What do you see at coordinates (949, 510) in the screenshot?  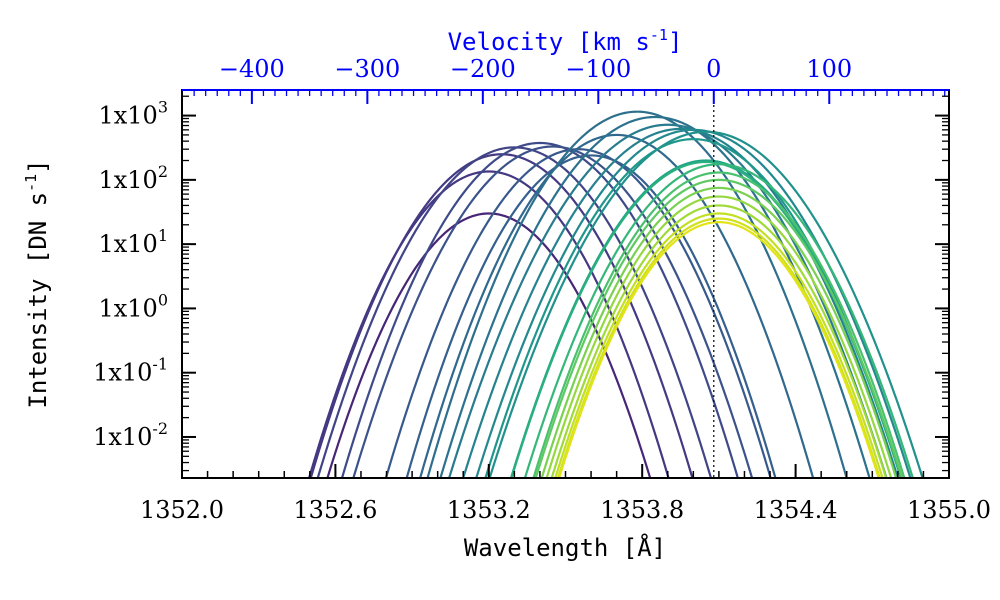 I see `x-tick-label: 1355.0` at bounding box center [949, 510].